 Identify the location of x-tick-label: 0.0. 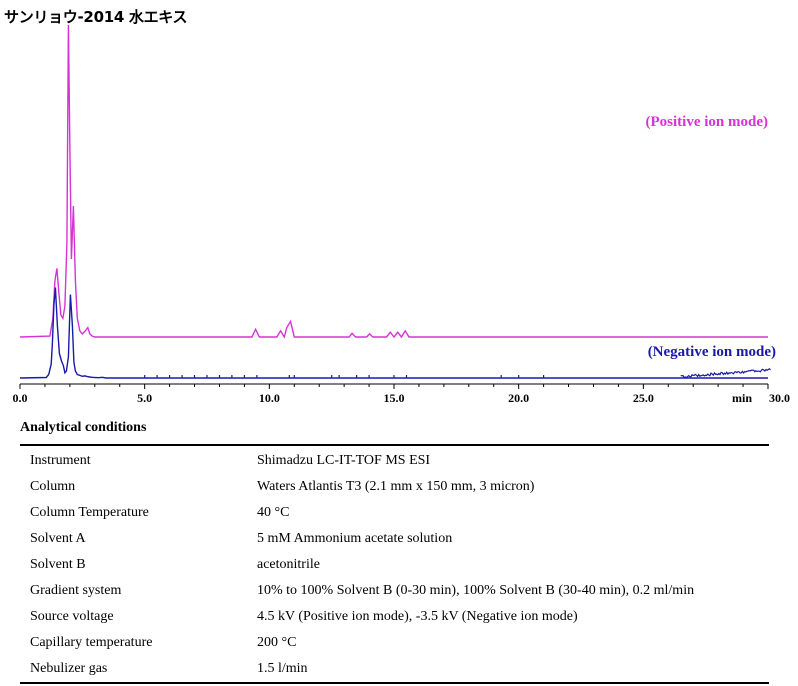
(20, 398).